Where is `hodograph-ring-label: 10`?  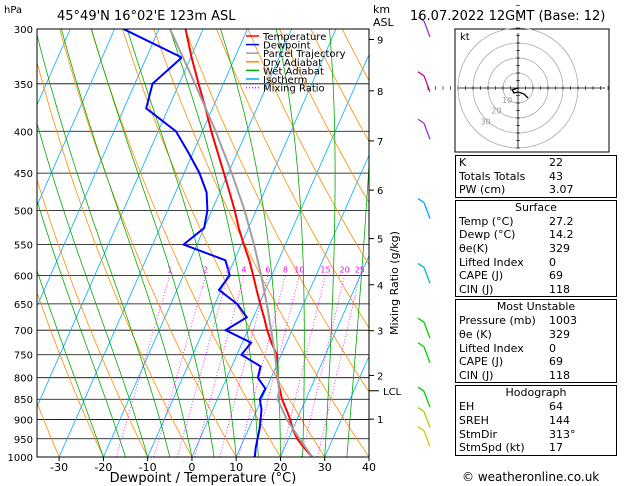 hodograph-ring-label: 10 is located at coordinates (507, 100).